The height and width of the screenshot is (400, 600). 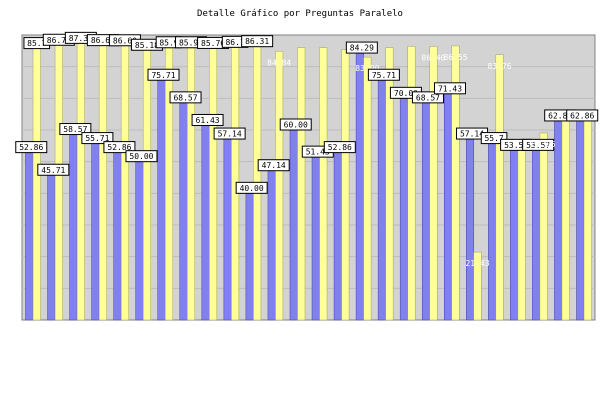 I want to click on data-label-paralelo: 40.00, so click(x=252, y=188).